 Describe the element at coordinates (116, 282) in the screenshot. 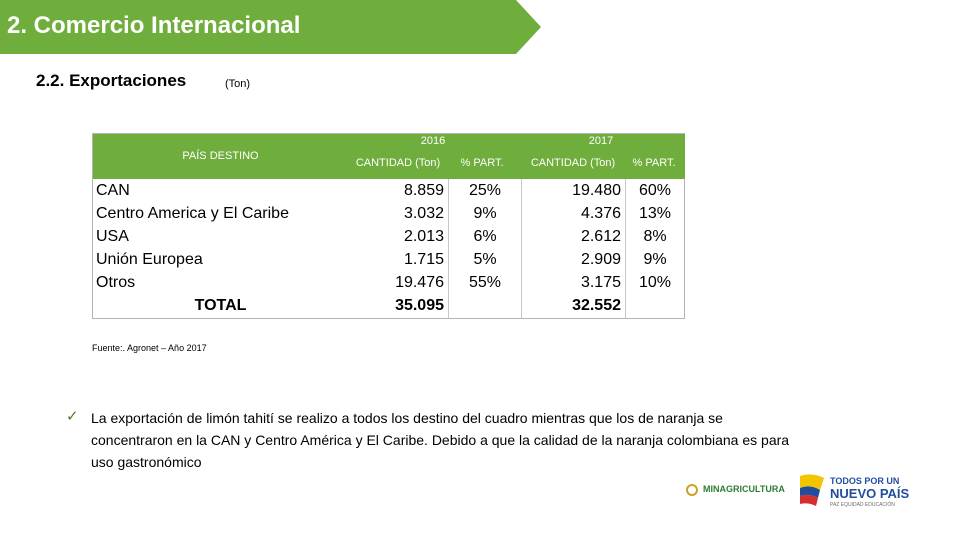

I see `row-destino: Otros` at that location.